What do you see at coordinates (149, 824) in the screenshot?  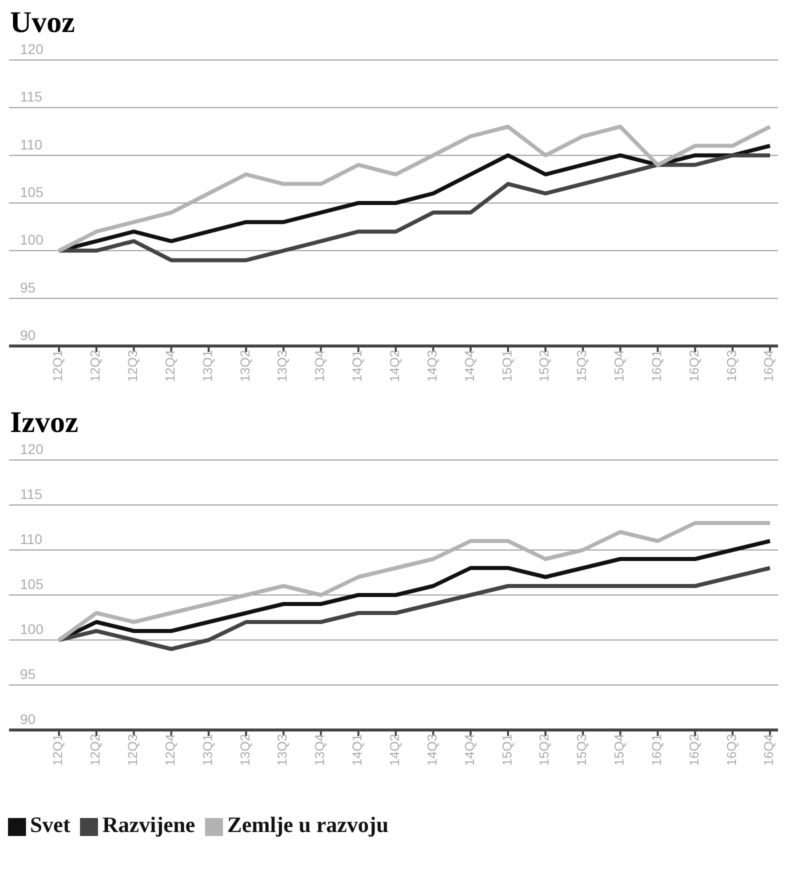 I see `legend-label: Razvijene` at bounding box center [149, 824].